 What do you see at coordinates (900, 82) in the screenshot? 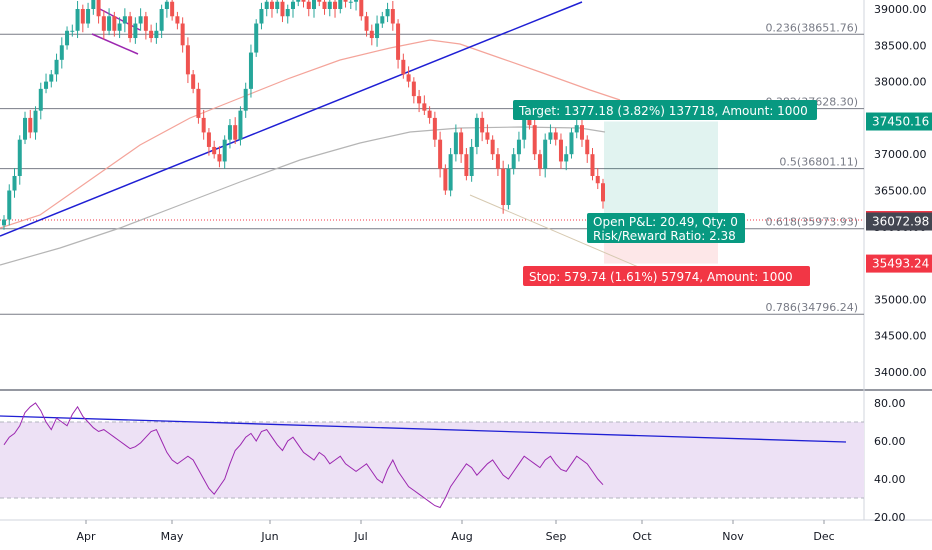
I see `price-tick-label: 38000.00` at bounding box center [900, 82].